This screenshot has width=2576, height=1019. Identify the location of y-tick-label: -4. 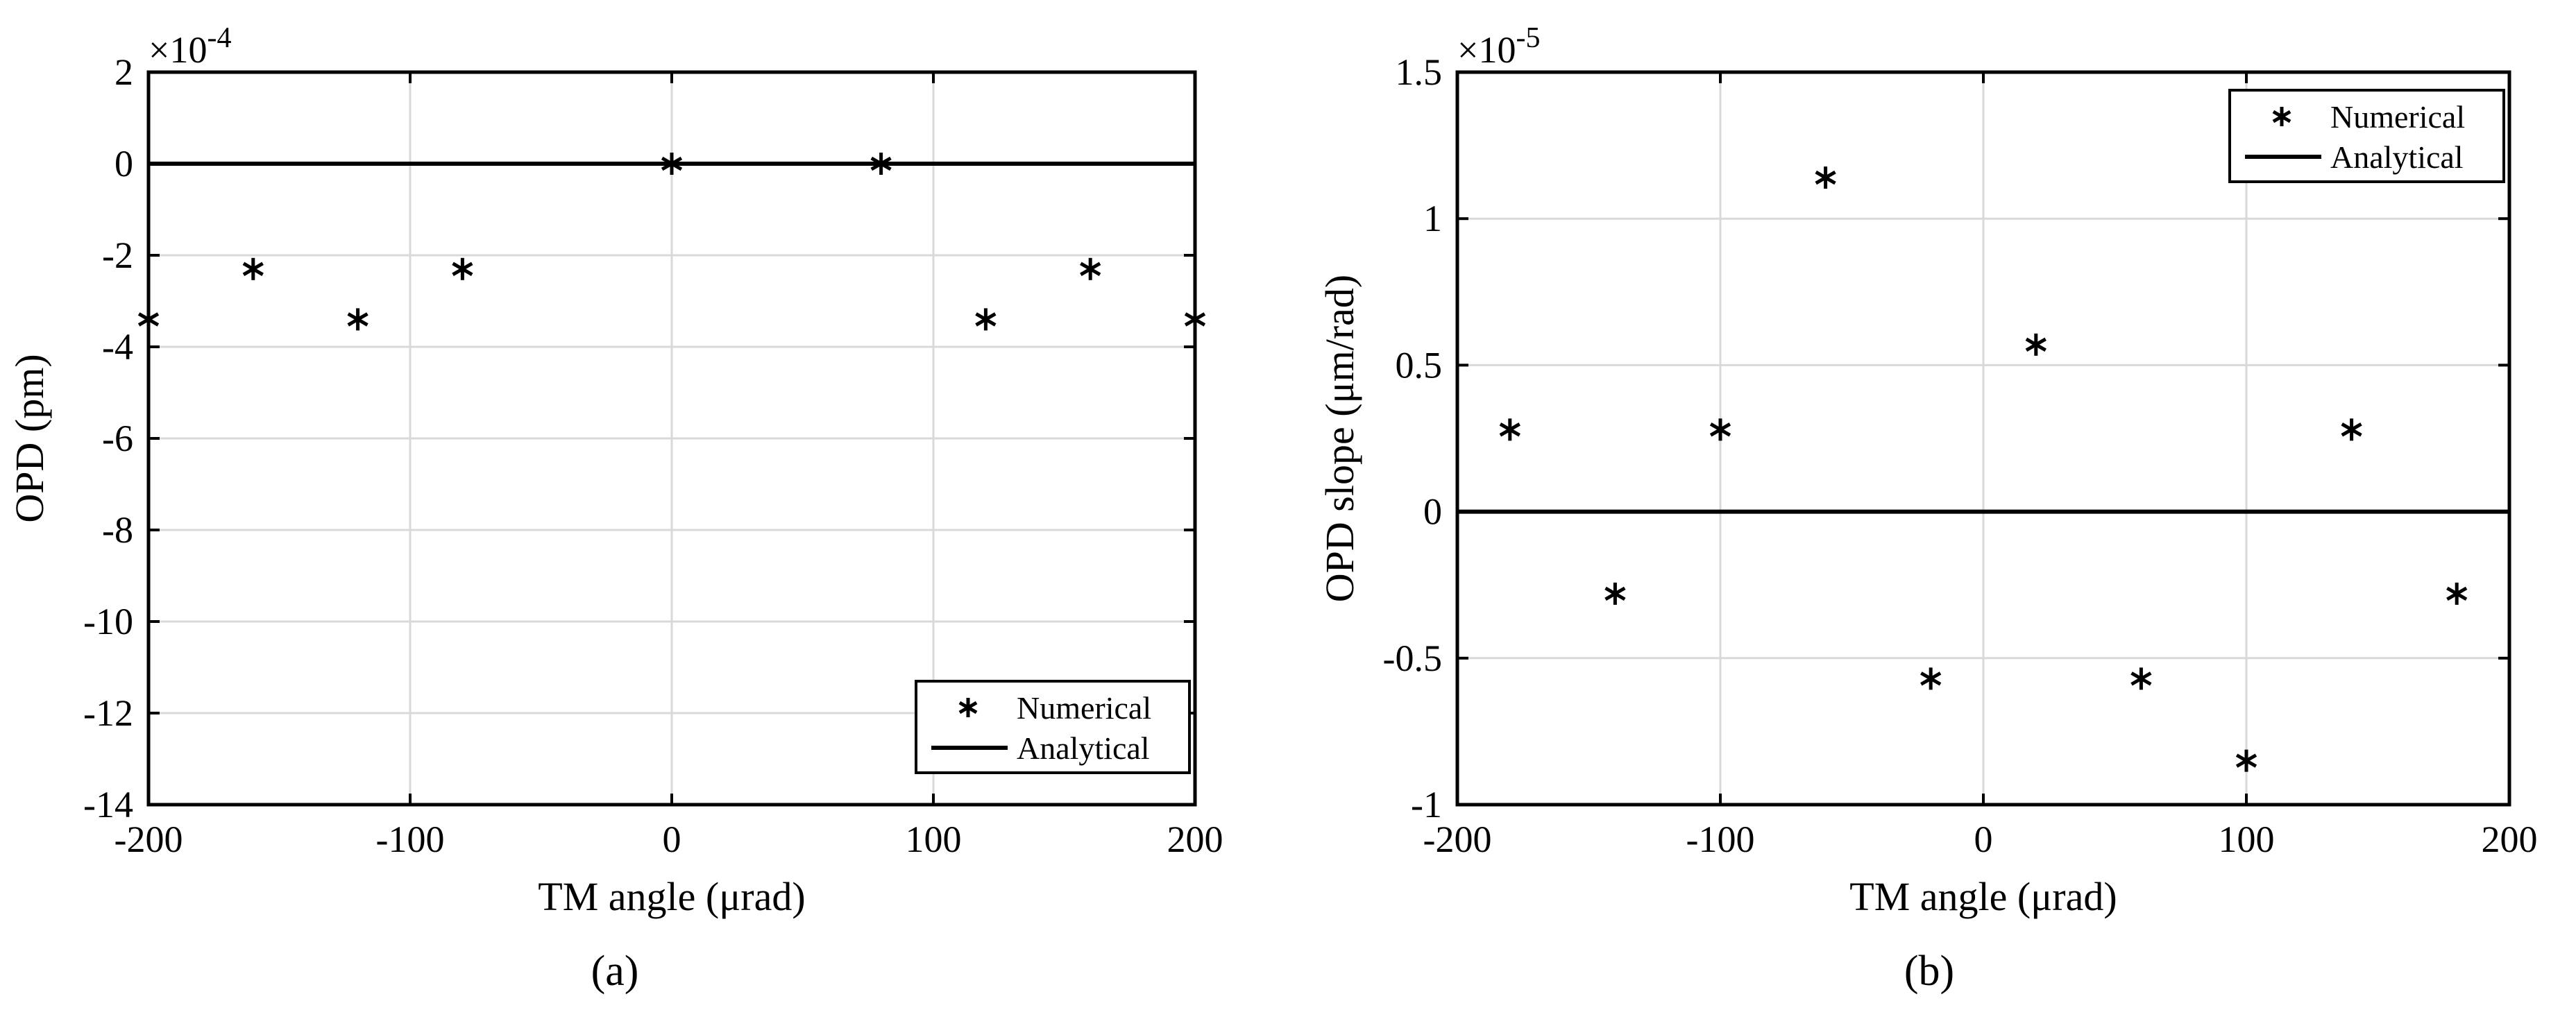
(118, 347).